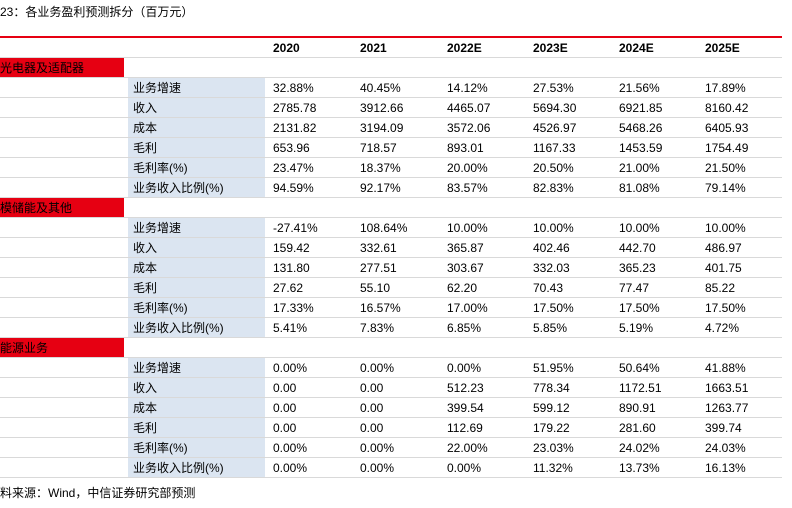 The width and height of the screenshot is (792, 508). Describe the element at coordinates (465, 428) in the screenshot. I see `cell-value: 112.69` at that location.